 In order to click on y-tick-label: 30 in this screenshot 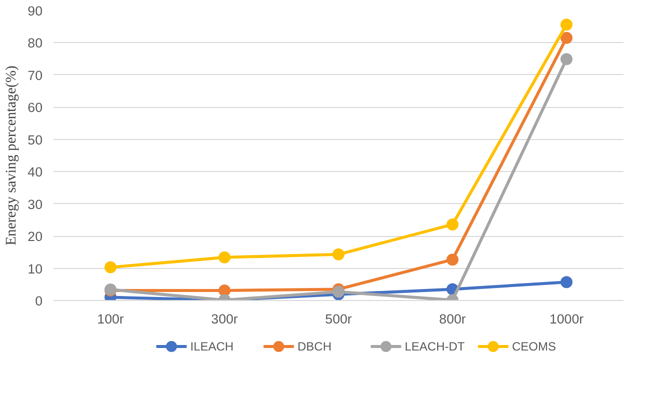, I will do `click(35, 204)`.